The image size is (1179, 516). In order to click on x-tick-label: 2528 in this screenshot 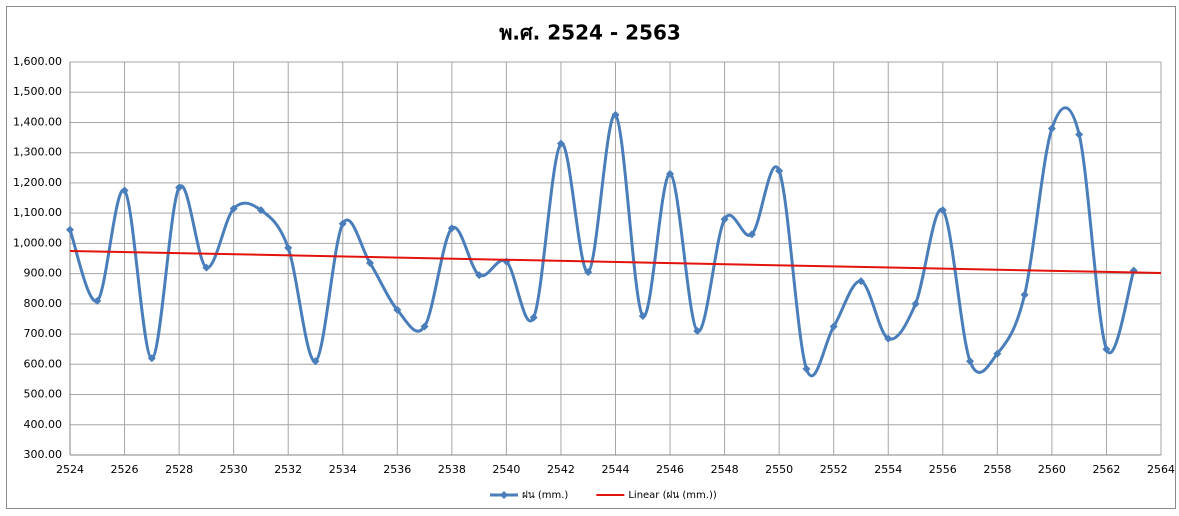, I will do `click(179, 469)`.